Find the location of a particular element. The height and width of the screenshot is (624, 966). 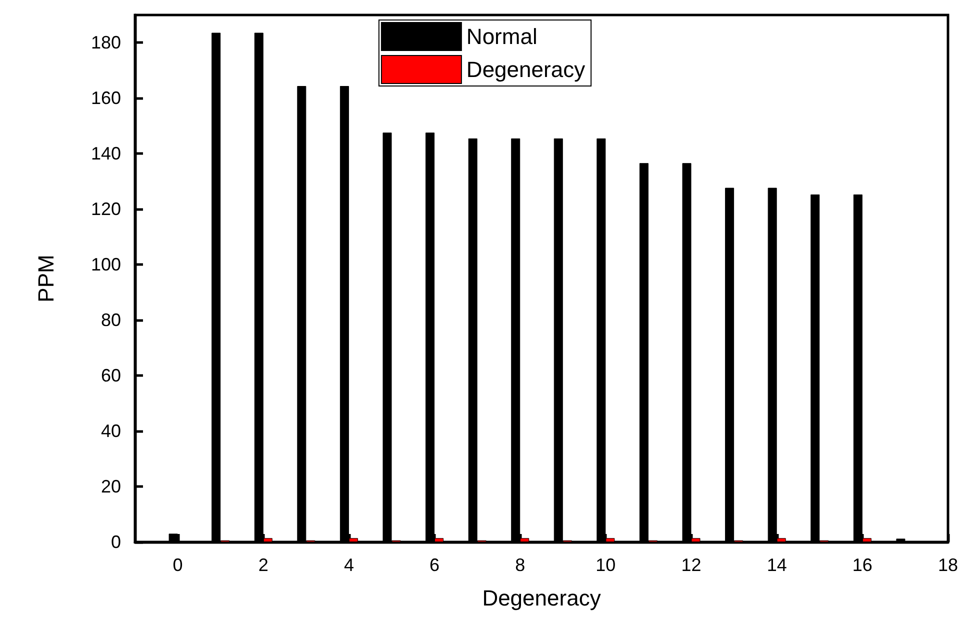

y-axis-title: PPM is located at coordinates (46, 278).